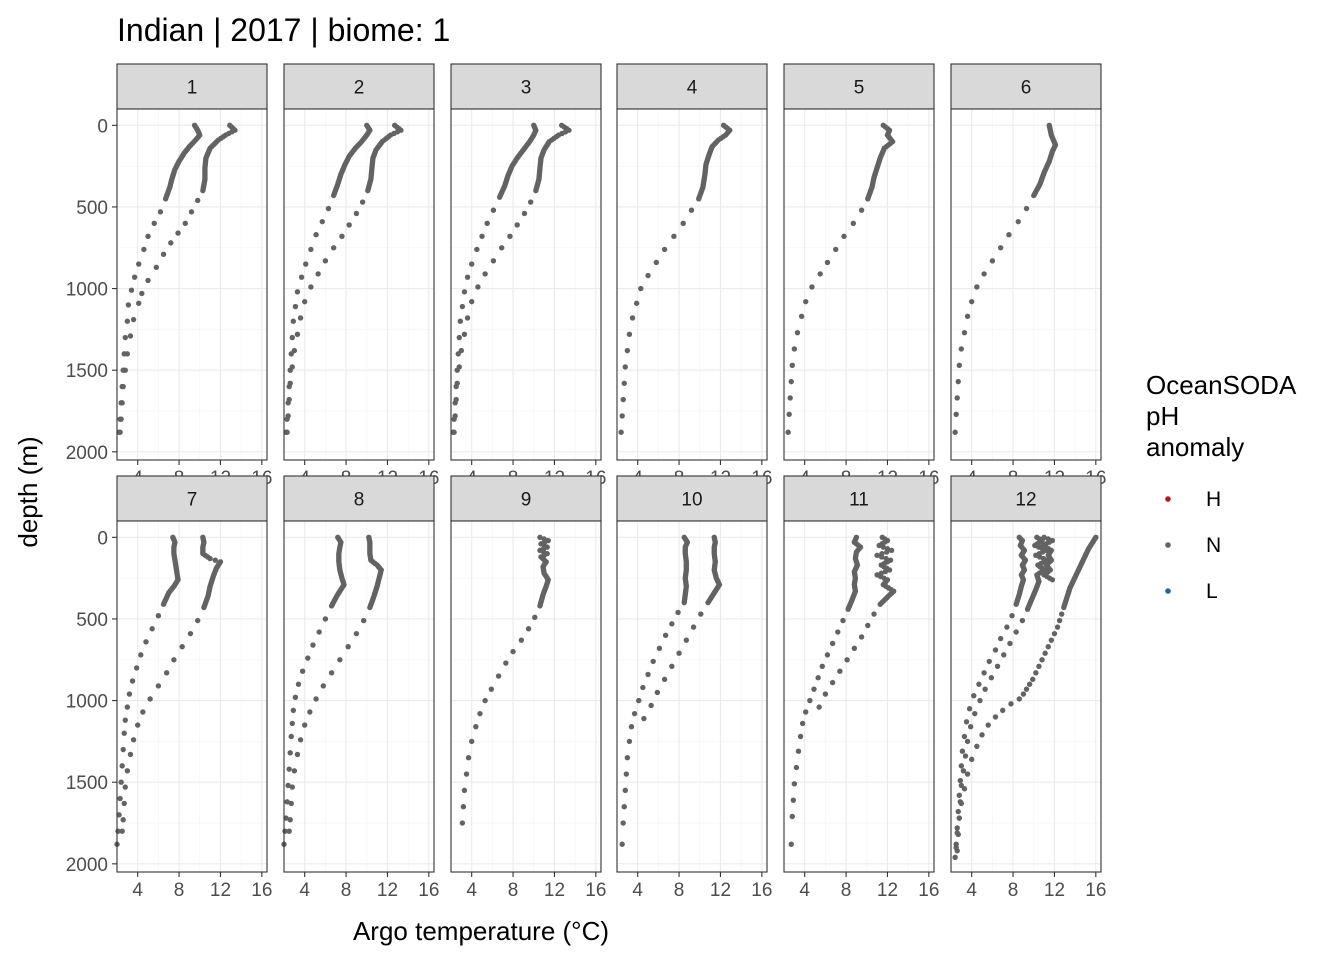  Describe the element at coordinates (720, 890) in the screenshot. I see `x-tick-label: 12` at that location.